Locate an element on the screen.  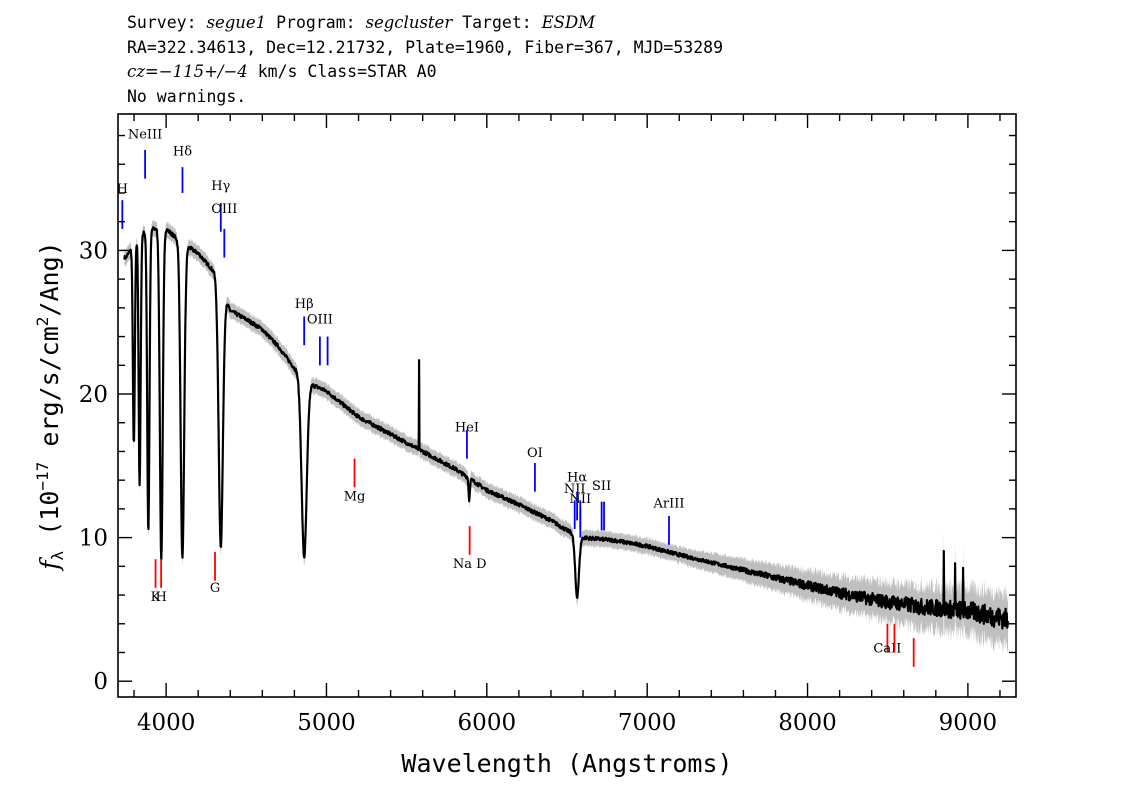
absorption-line-label: H is located at coordinates (160, 597).